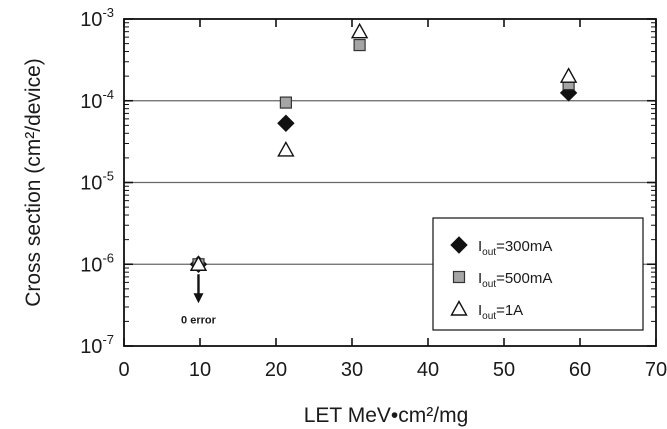 The height and width of the screenshot is (429, 667). Describe the element at coordinates (97, 18) in the screenshot. I see `y-tick-label: 10⁻³` at that location.